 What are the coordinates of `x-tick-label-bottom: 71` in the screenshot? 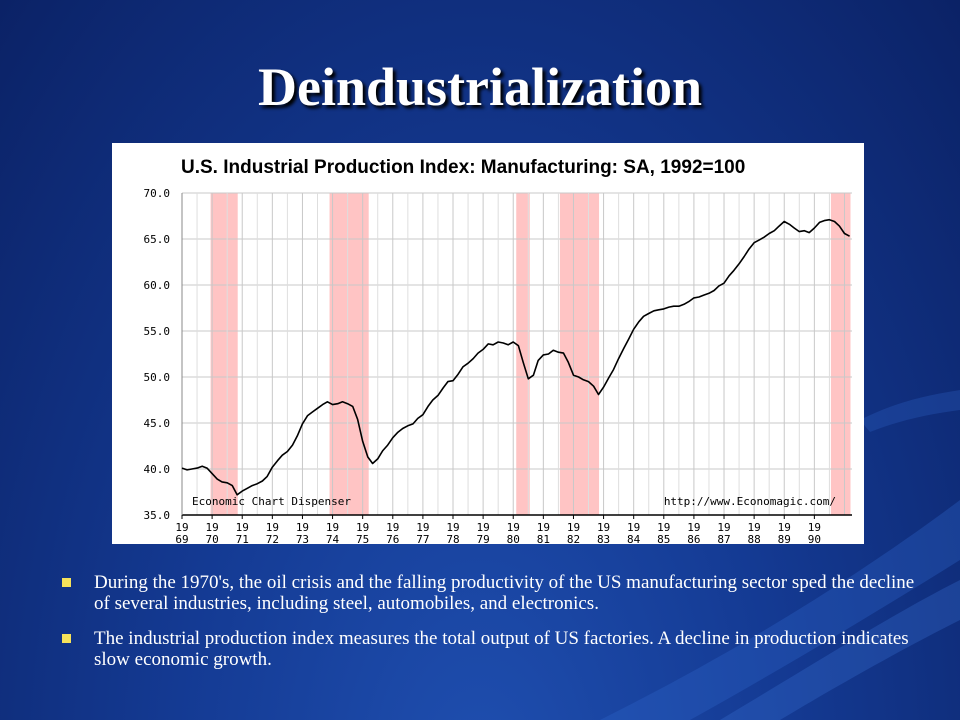 It's located at (242, 538).